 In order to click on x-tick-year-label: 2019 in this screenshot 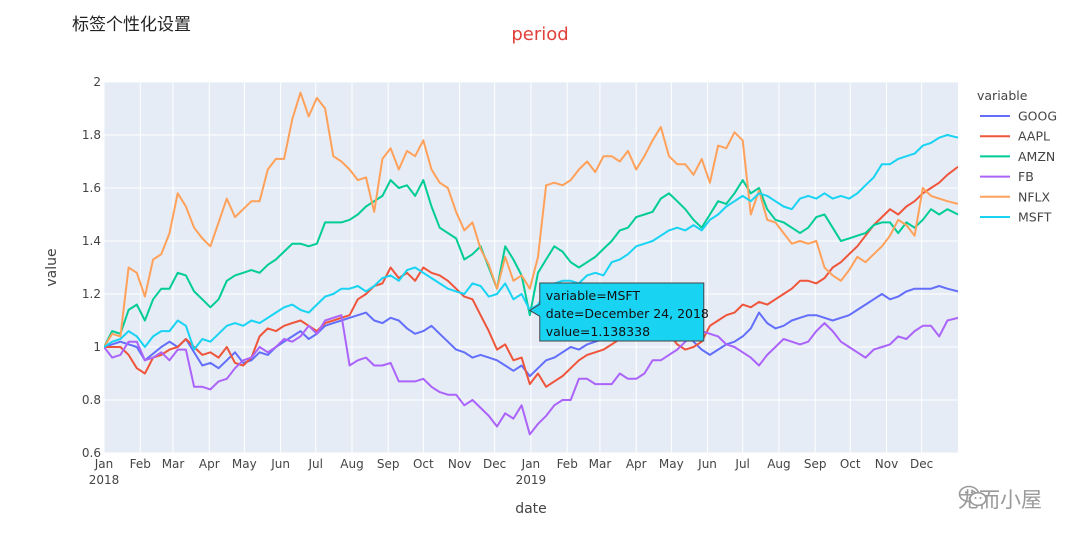, I will do `click(531, 480)`.